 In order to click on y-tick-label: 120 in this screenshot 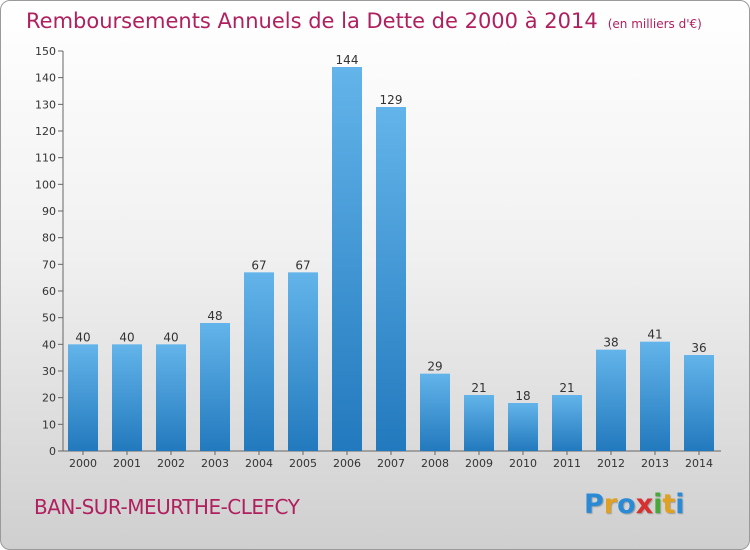, I will do `click(45, 131)`.